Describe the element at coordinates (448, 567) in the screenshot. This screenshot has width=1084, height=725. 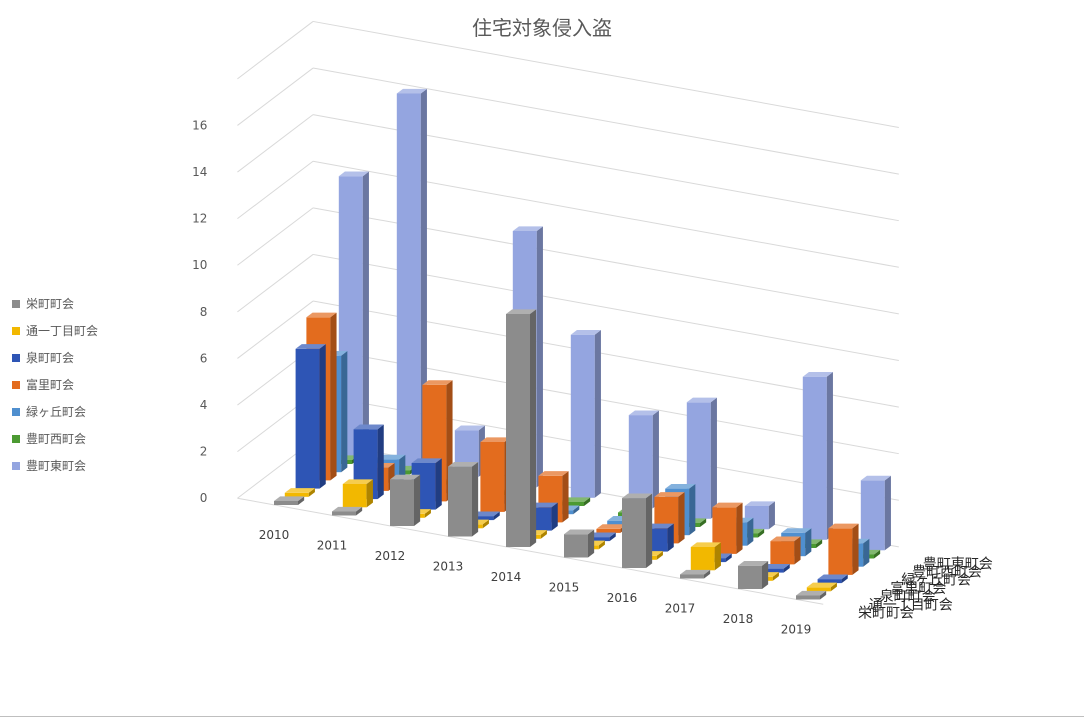
I see `x-tick-label: 2013` at that location.